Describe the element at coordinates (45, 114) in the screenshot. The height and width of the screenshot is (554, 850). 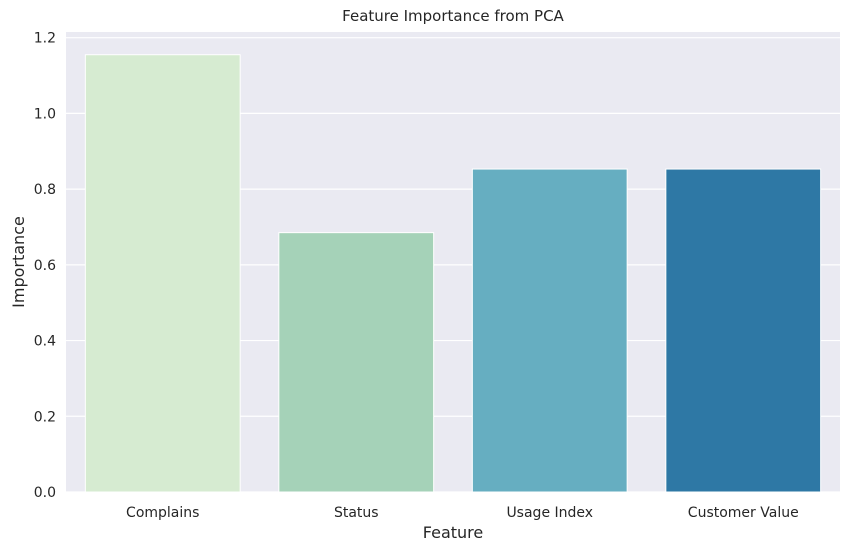
I see `y-tick-label: 1.0` at that location.